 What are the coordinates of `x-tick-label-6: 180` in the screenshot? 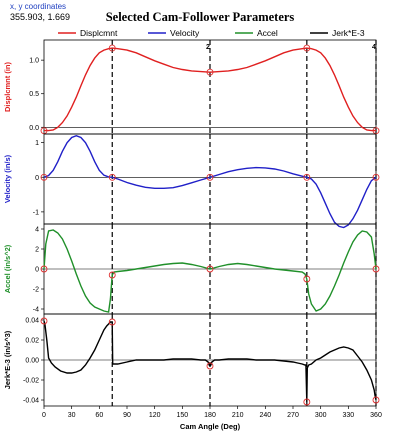 It's located at (210, 415).